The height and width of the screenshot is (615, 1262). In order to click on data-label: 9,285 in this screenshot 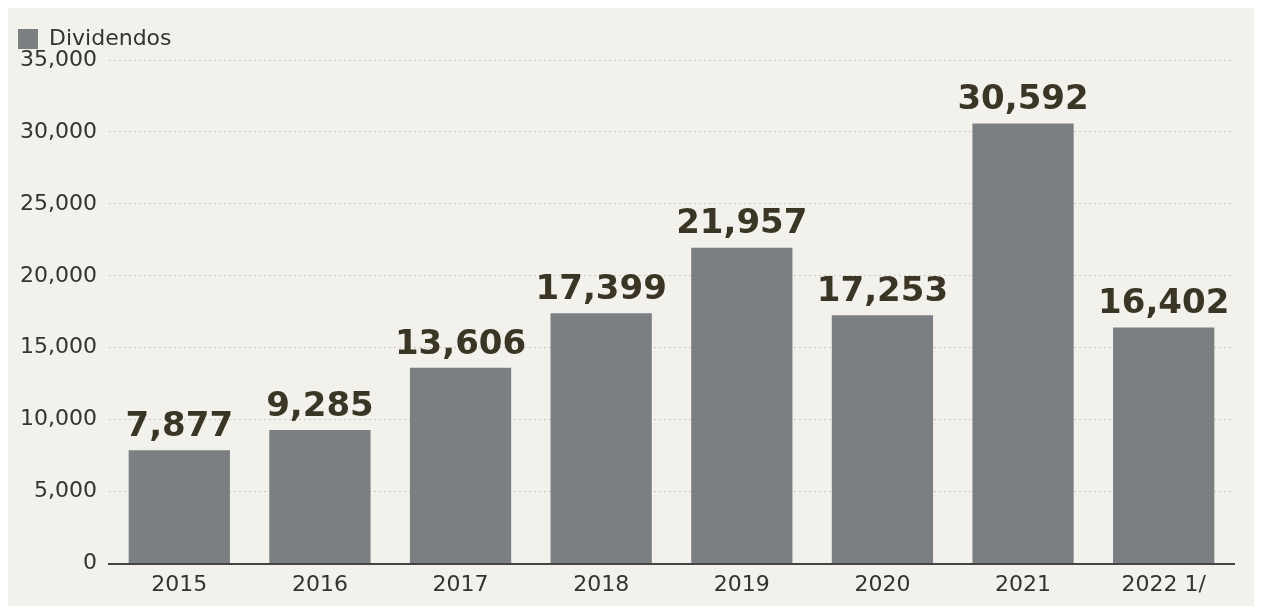, I will do `click(320, 403)`.